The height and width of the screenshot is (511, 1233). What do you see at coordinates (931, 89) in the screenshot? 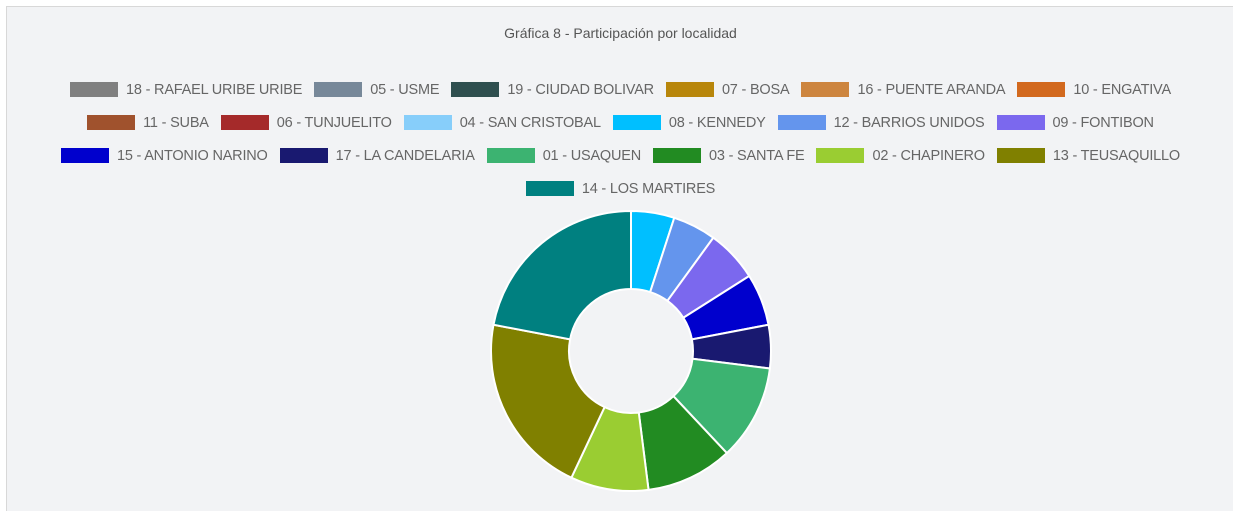
I see `legend-label: 16 - PUENTE ARANDA` at bounding box center [931, 89].